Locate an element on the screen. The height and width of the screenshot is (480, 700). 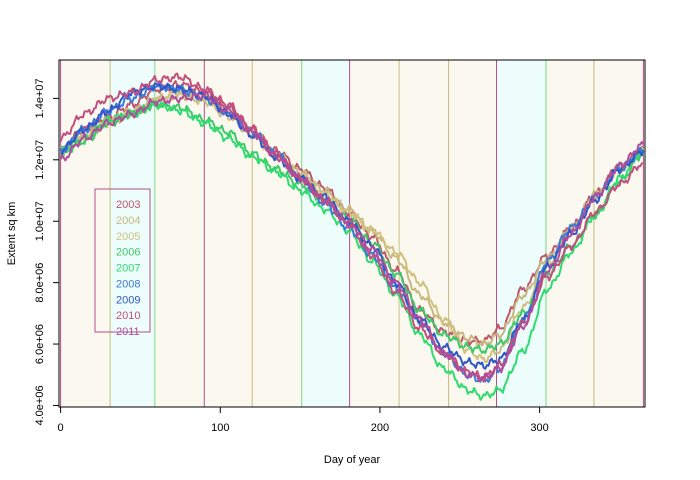
legend-entry: 2008 is located at coordinates (128, 284).